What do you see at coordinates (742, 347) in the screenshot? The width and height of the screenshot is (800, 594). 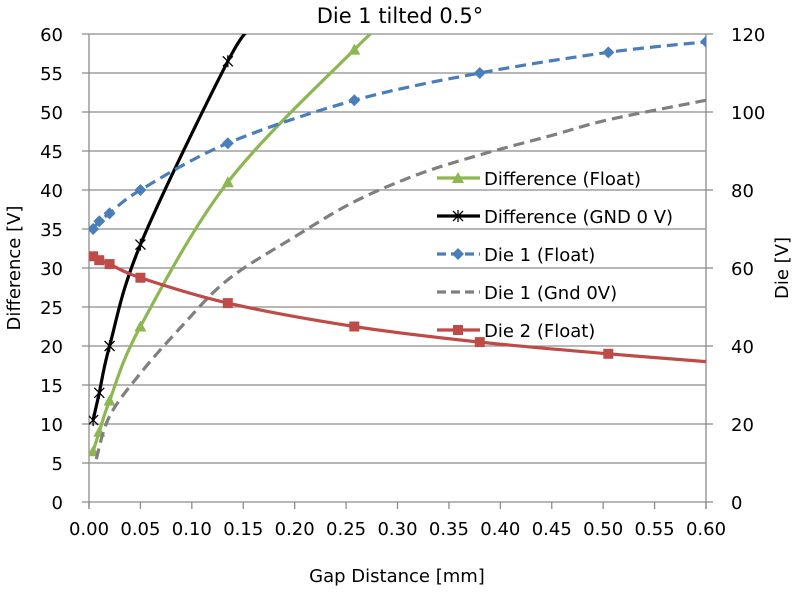 I see `y2-tick-label: 40` at bounding box center [742, 347].